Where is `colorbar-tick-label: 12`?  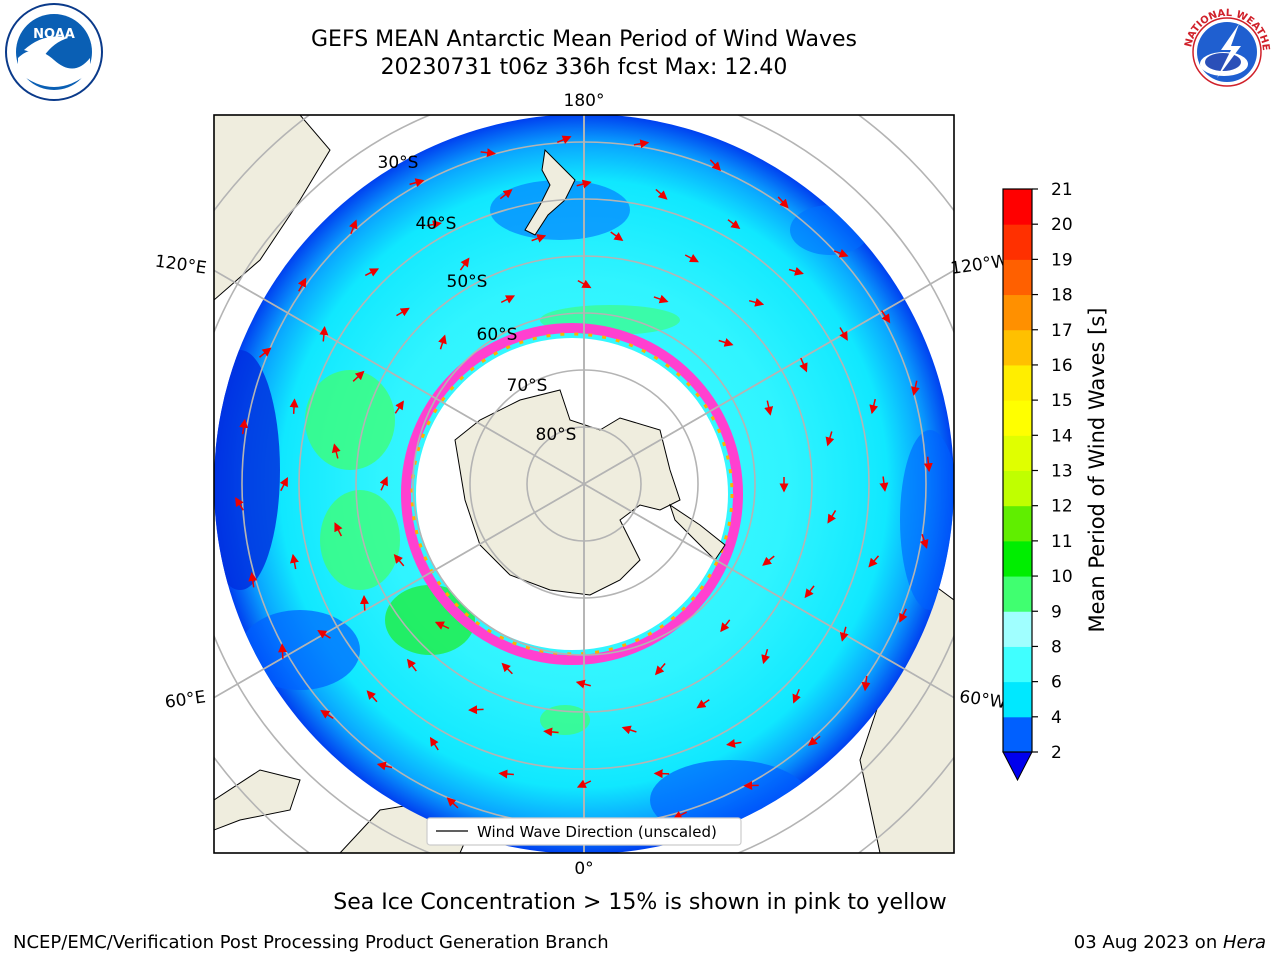
colorbar-tick-label: 12 is located at coordinates (1062, 507).